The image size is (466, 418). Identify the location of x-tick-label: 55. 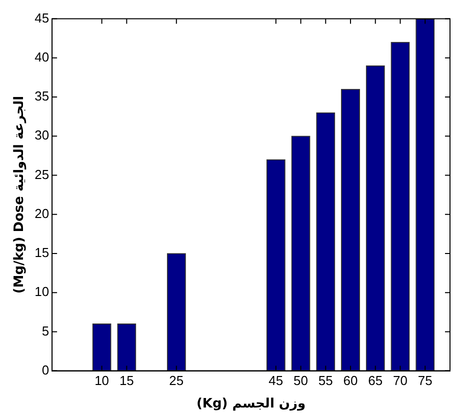
(325, 380).